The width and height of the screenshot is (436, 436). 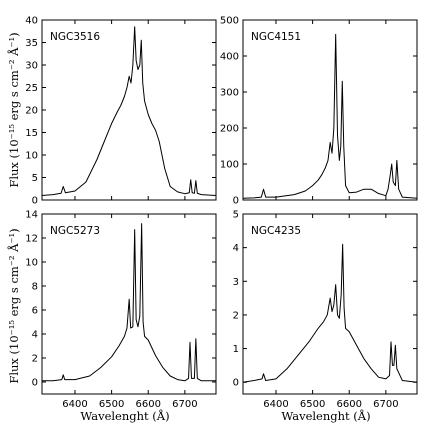 What do you see at coordinates (31, 239) in the screenshot?
I see `y-tick-label: 12` at bounding box center [31, 239].